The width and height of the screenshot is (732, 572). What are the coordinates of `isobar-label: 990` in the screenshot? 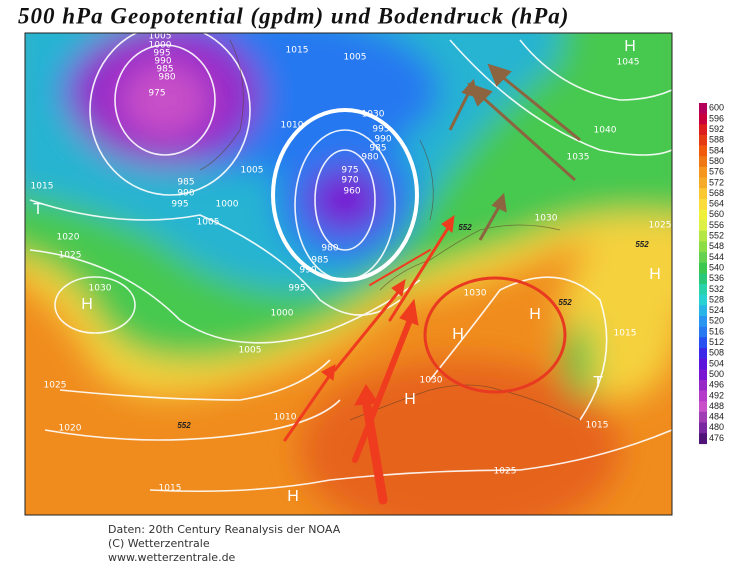 It's located at (185, 194).